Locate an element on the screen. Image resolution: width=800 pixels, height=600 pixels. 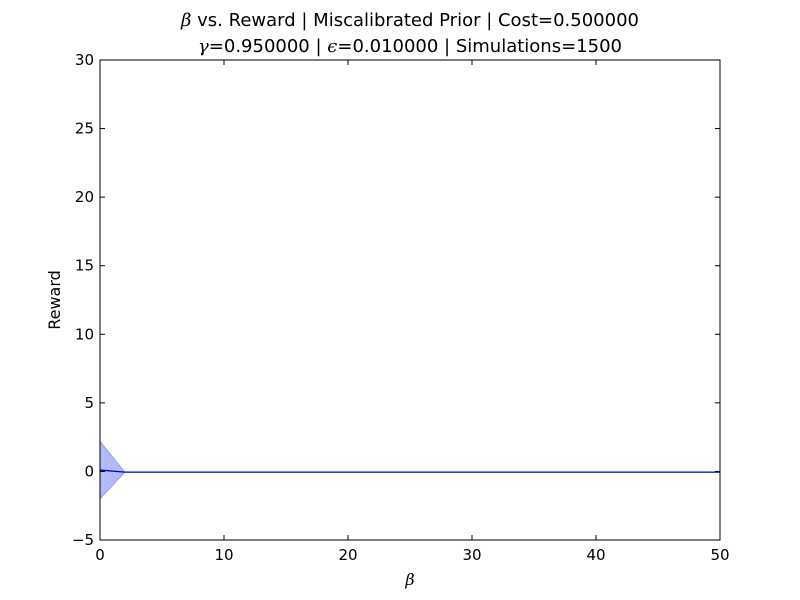
y-tick-label: 15 is located at coordinates (84, 266).